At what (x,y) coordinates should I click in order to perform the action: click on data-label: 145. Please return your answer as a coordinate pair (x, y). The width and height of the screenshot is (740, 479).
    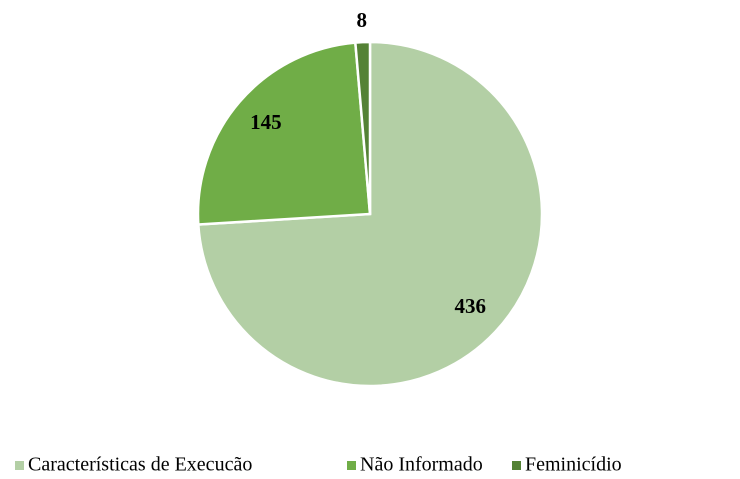
    Looking at the image, I should click on (266, 122).